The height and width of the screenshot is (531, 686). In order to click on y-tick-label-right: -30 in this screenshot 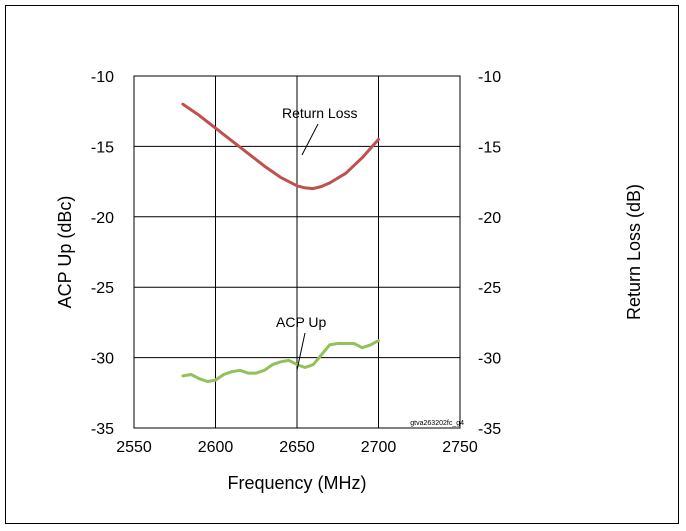, I will do `click(489, 359)`.